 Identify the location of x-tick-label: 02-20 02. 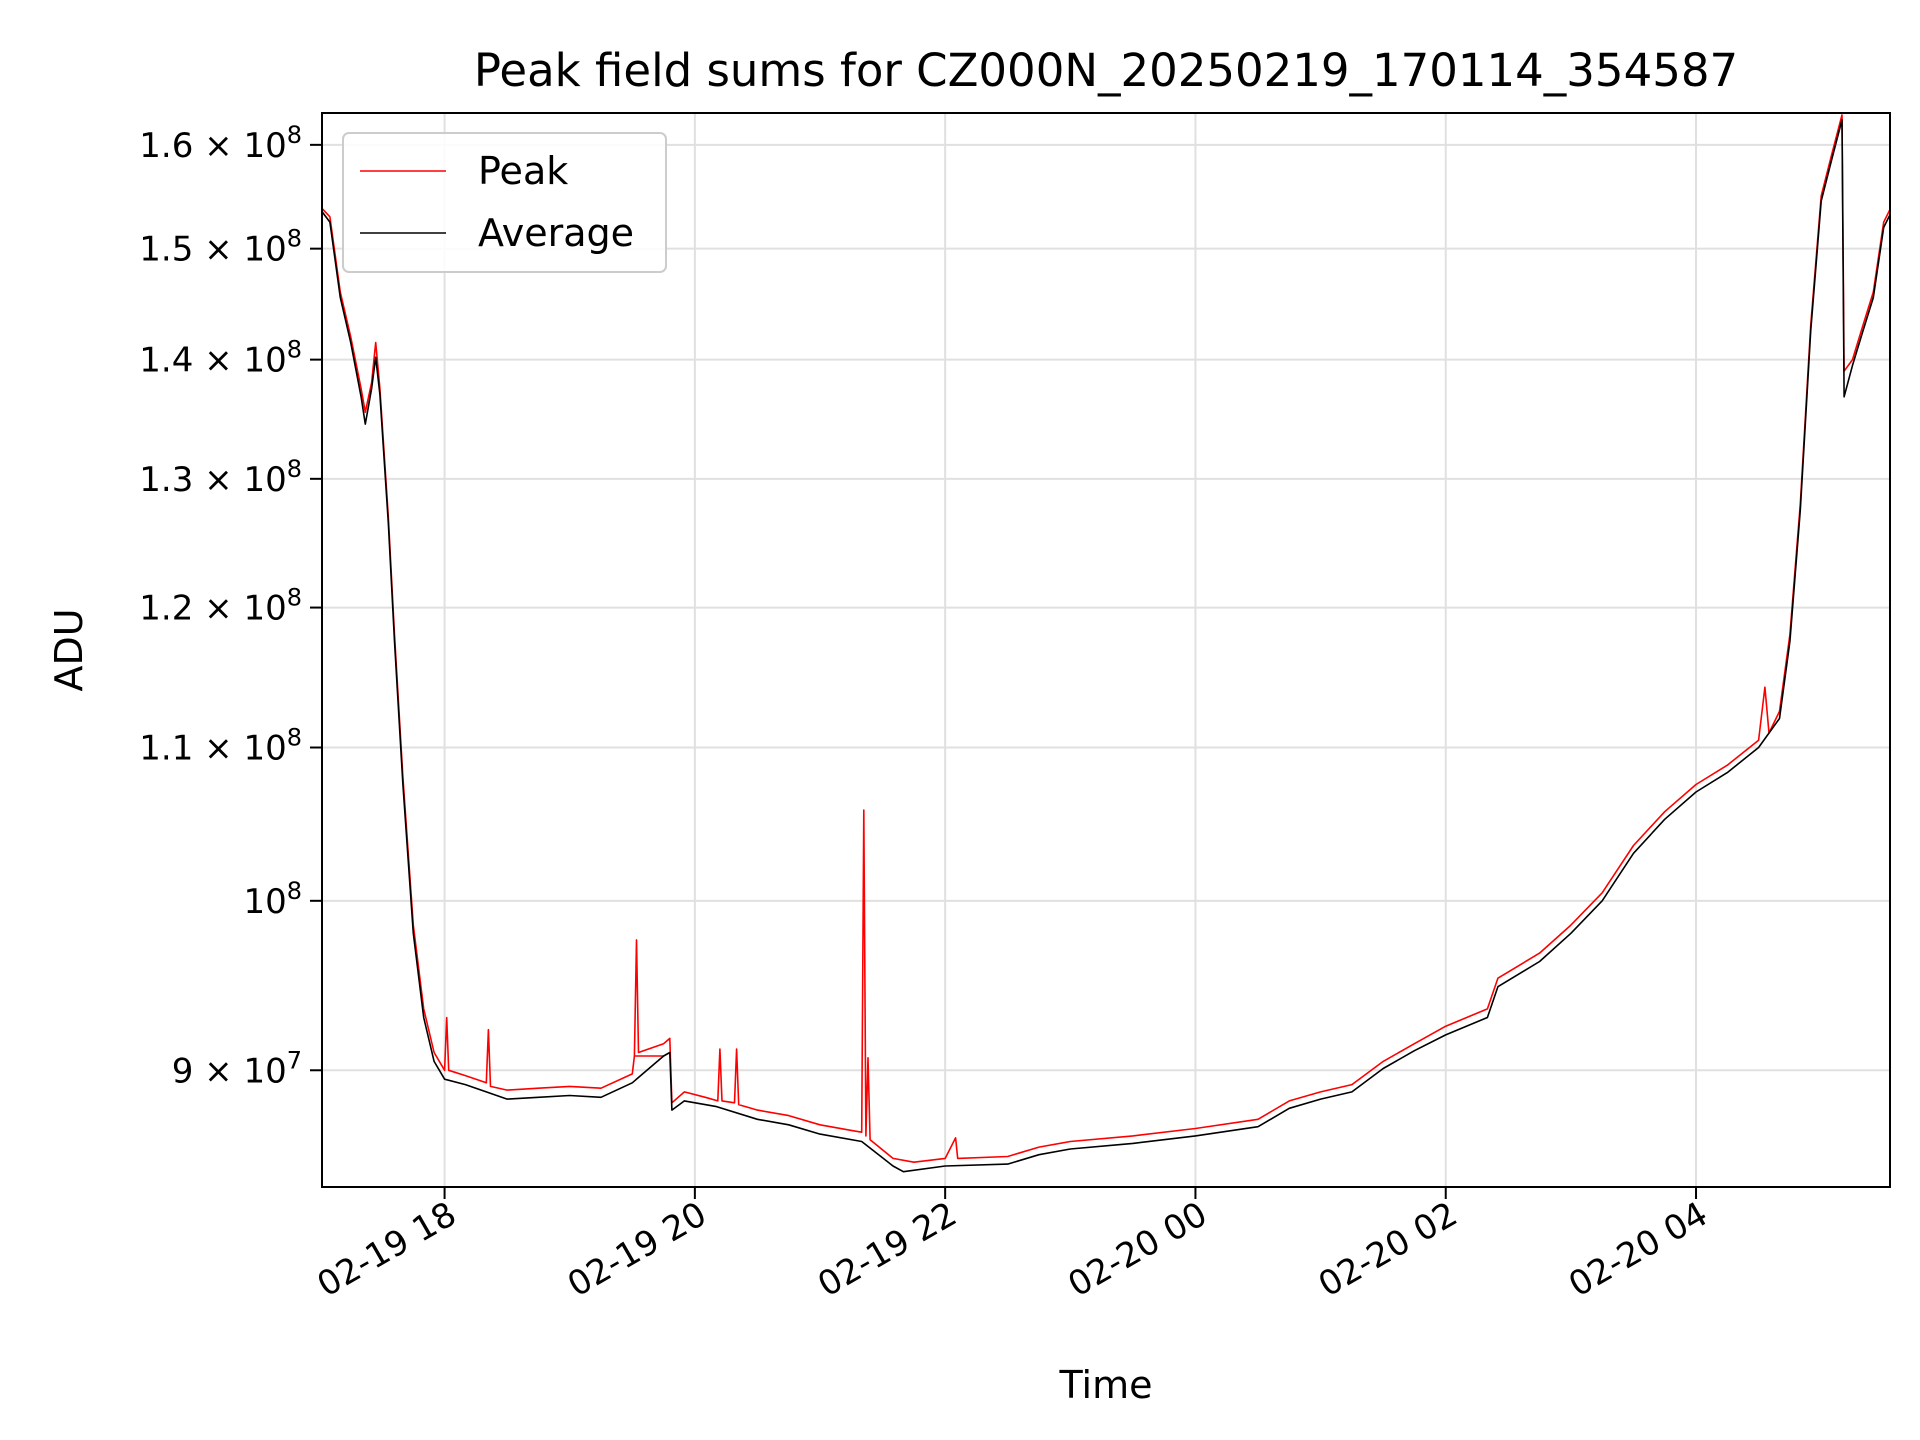
(1388, 1249).